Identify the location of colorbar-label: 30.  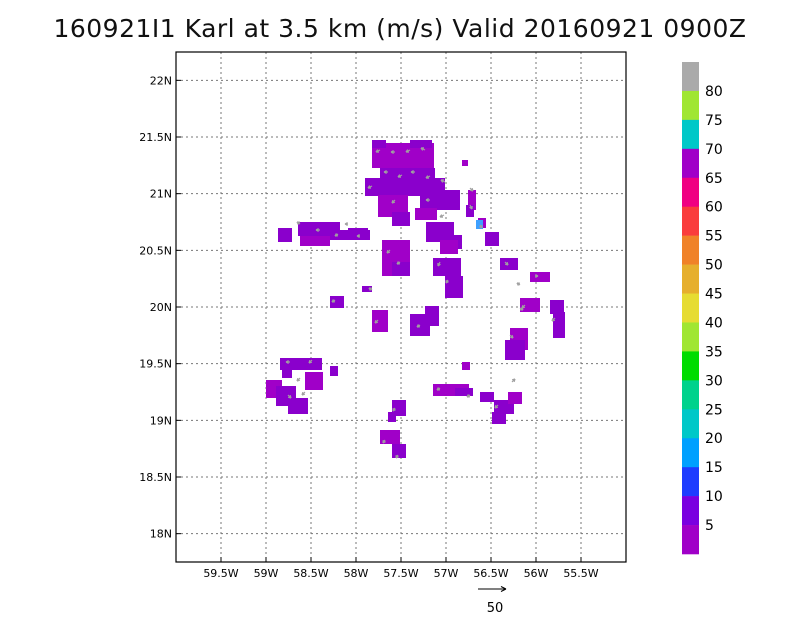
(714, 381).